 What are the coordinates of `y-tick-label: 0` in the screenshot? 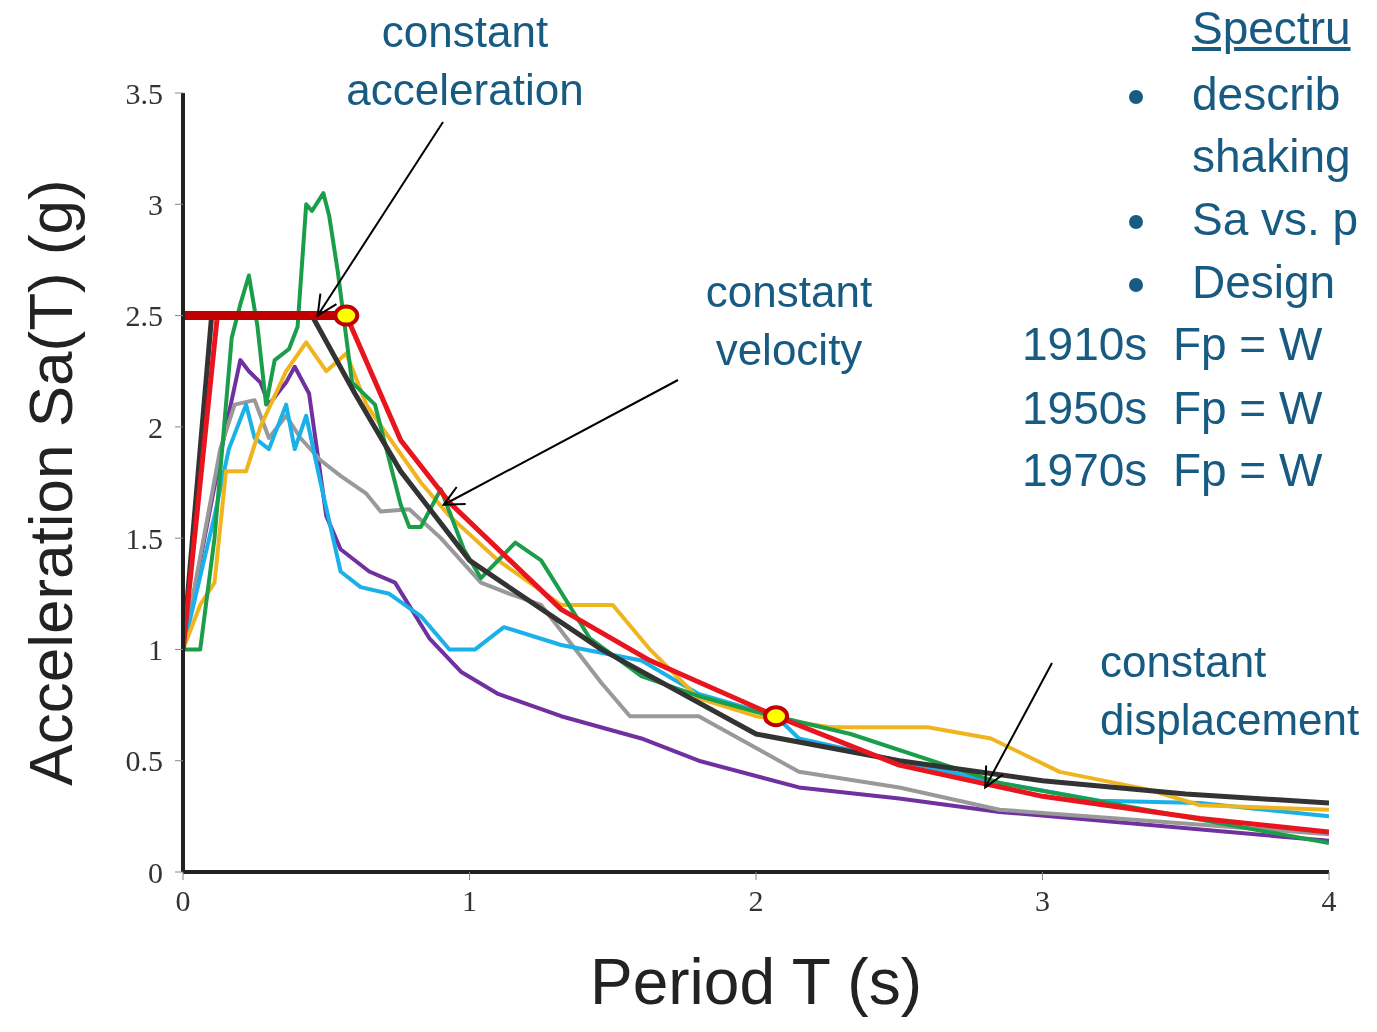 It's located at (155, 872).